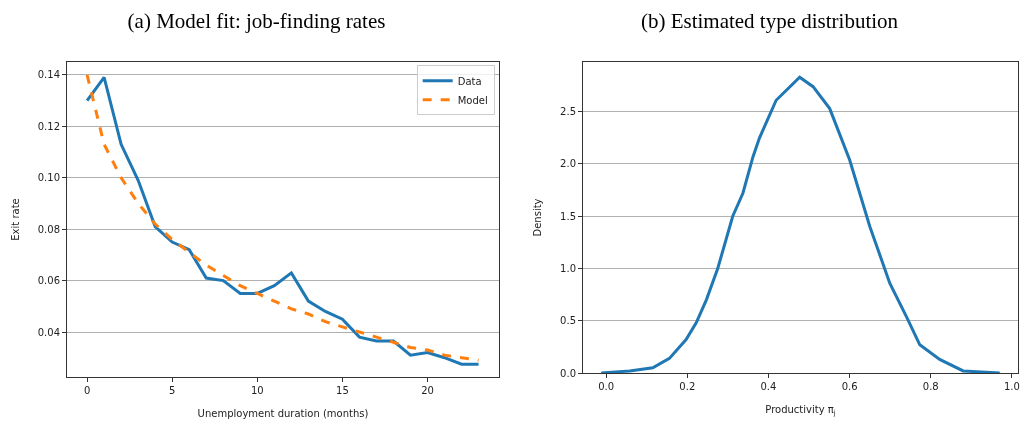  Describe the element at coordinates (568, 373) in the screenshot. I see `y-tick-label: 0.0` at that location.